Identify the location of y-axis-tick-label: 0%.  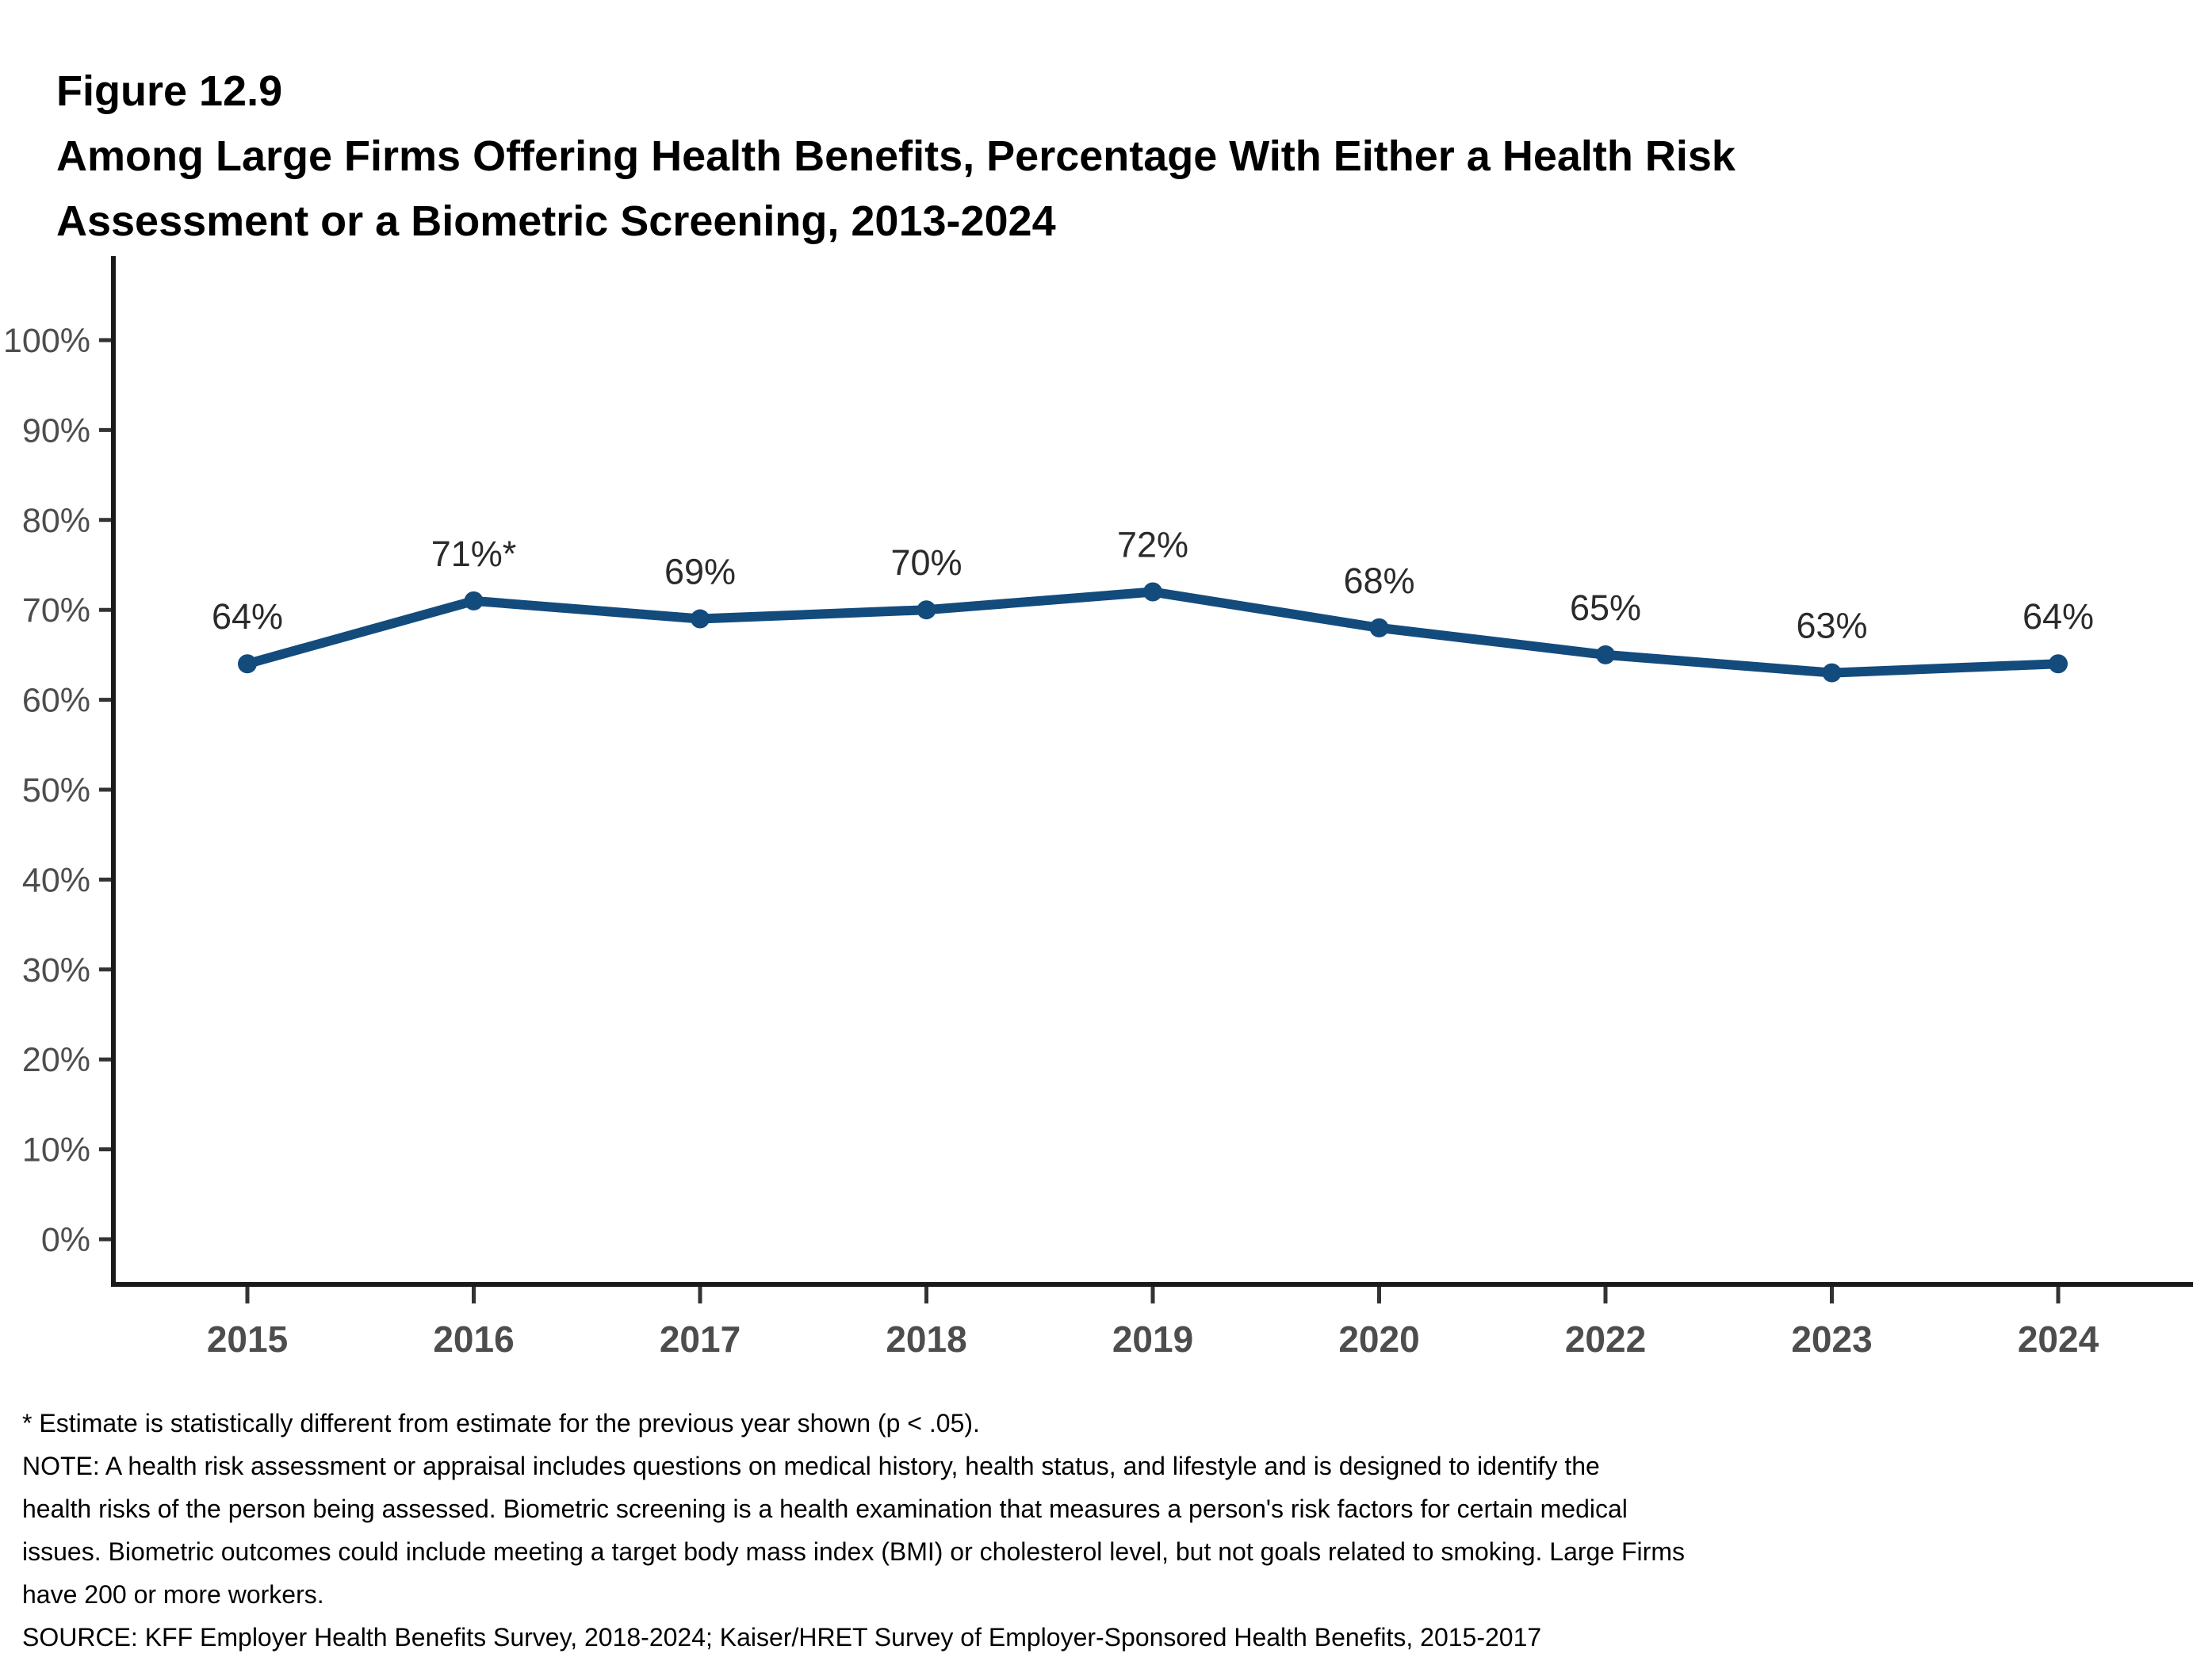
(65, 1240).